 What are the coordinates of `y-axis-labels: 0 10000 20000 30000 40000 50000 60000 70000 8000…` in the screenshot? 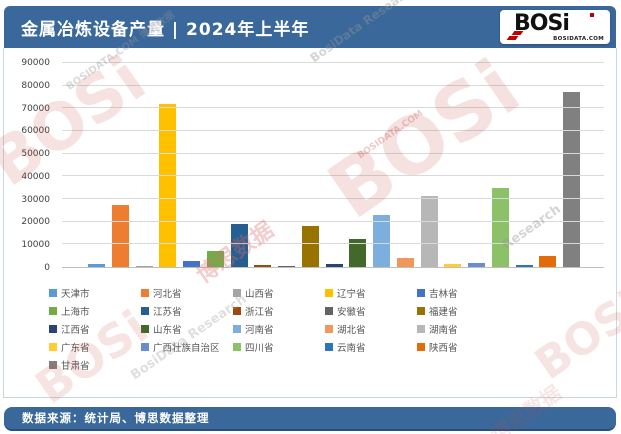 It's located at (30, 165).